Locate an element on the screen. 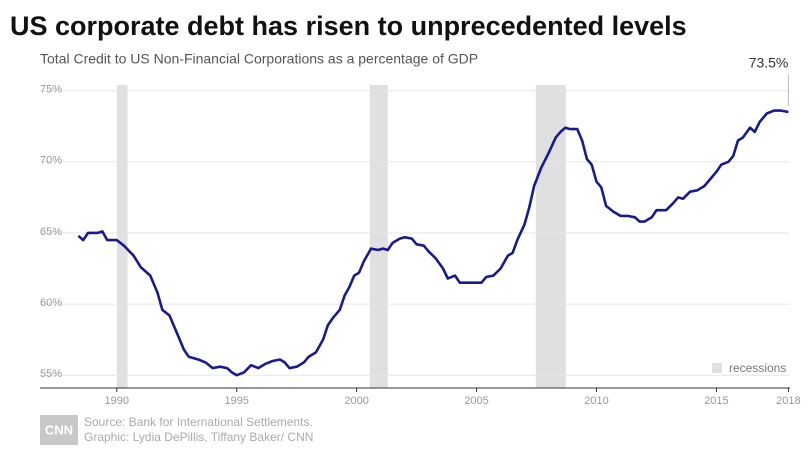 The height and width of the screenshot is (462, 811). legend-label: recessions is located at coordinates (757, 368).